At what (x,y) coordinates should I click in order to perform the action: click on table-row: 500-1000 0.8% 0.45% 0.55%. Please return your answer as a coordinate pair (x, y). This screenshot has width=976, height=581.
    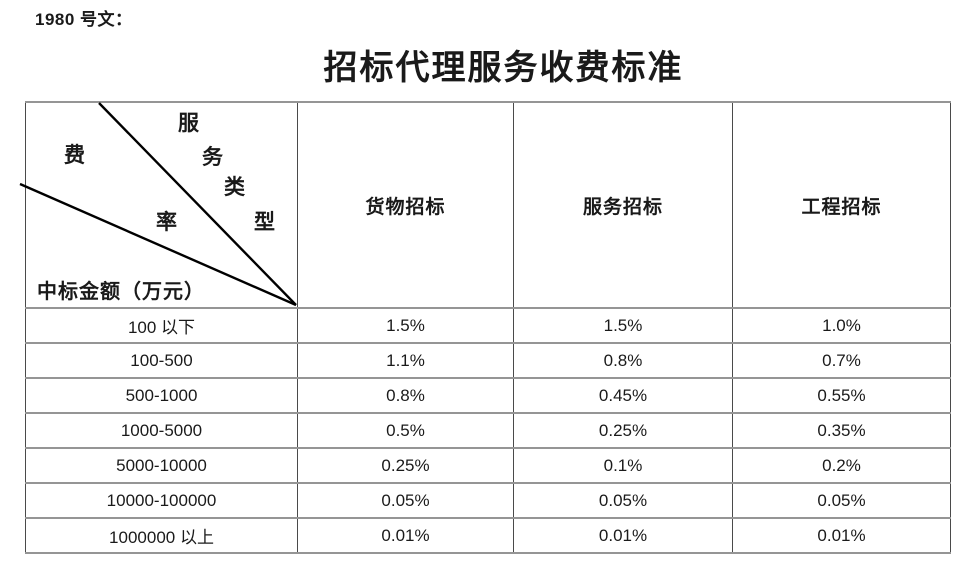
    Looking at the image, I should click on (488, 395).